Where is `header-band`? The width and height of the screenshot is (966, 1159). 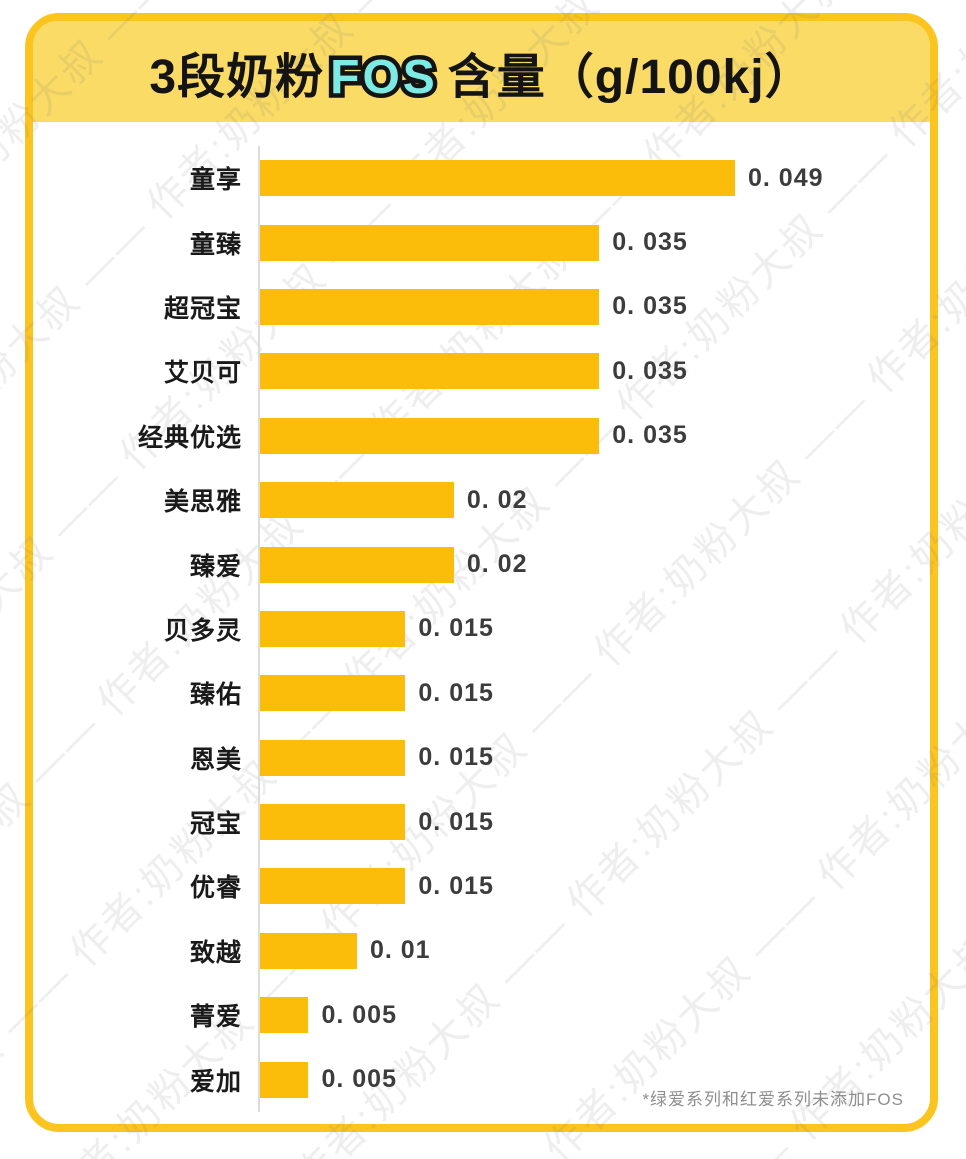 header-band is located at coordinates (481, 71).